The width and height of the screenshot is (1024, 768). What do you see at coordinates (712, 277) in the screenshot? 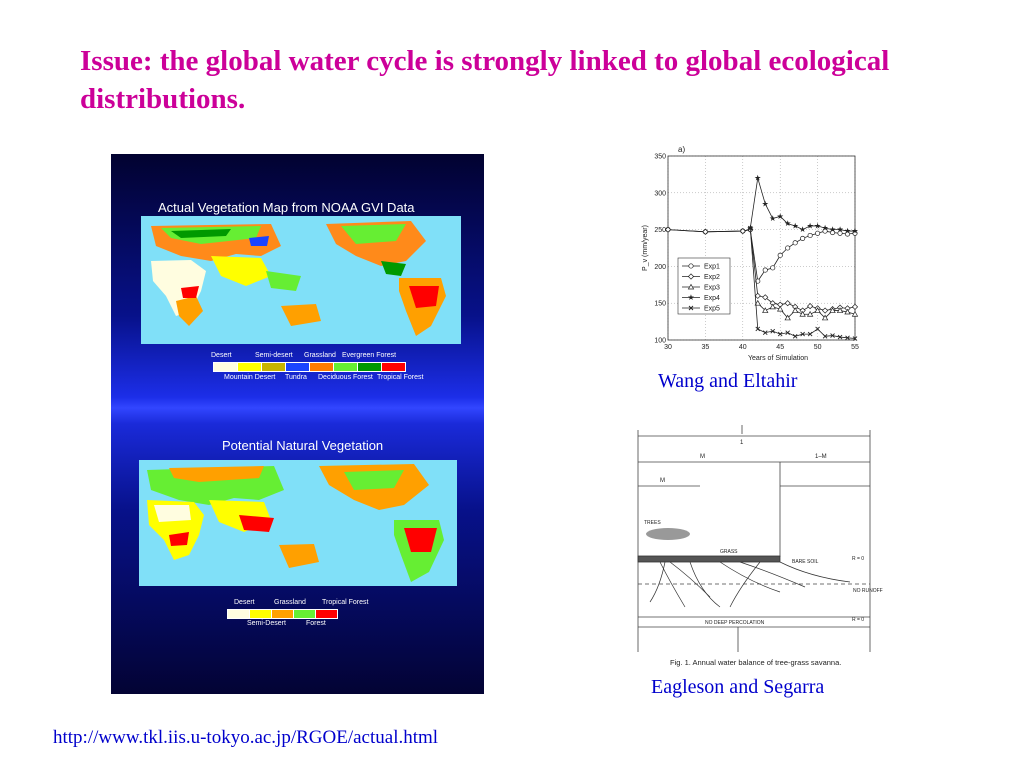
I see `chart-legend-label-1: Exp2` at bounding box center [712, 277].